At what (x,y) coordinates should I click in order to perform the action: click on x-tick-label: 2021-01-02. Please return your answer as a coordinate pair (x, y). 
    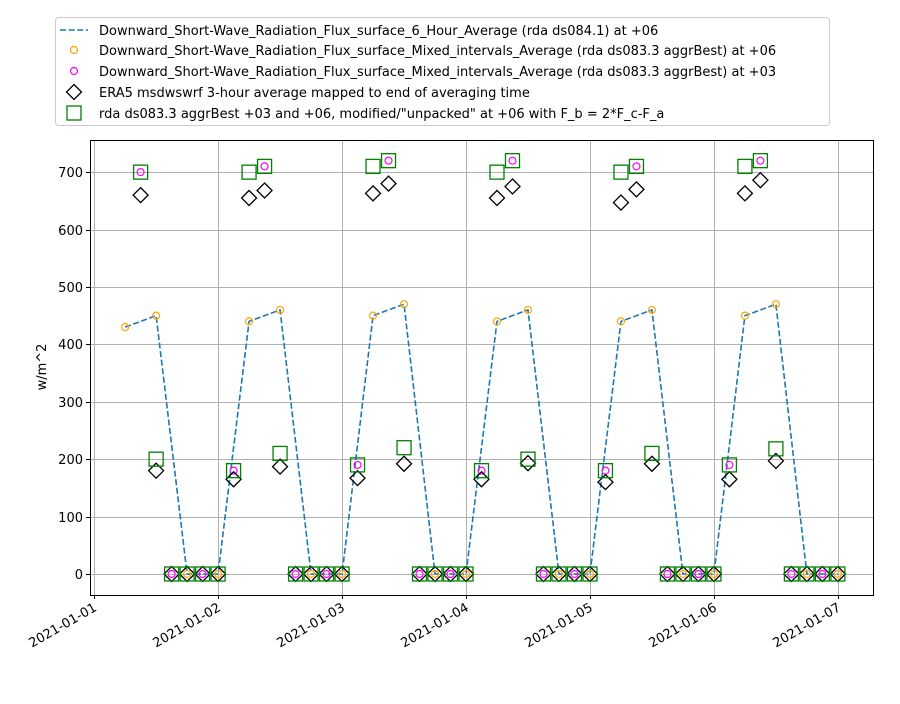
    Looking at the image, I should click on (187, 625).